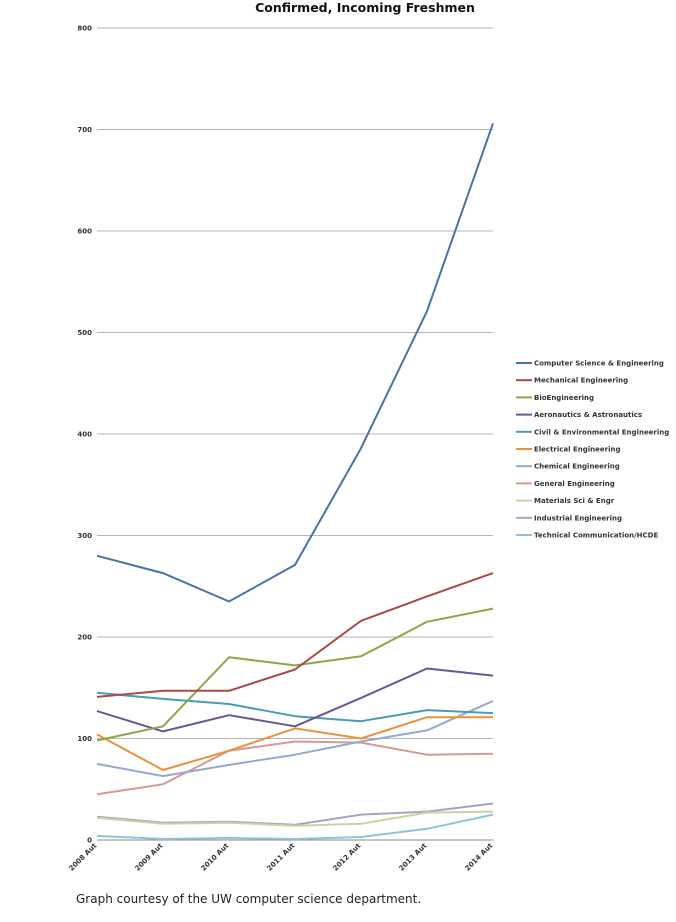  I want to click on series-line-mechanical-engineering, so click(295, 635).